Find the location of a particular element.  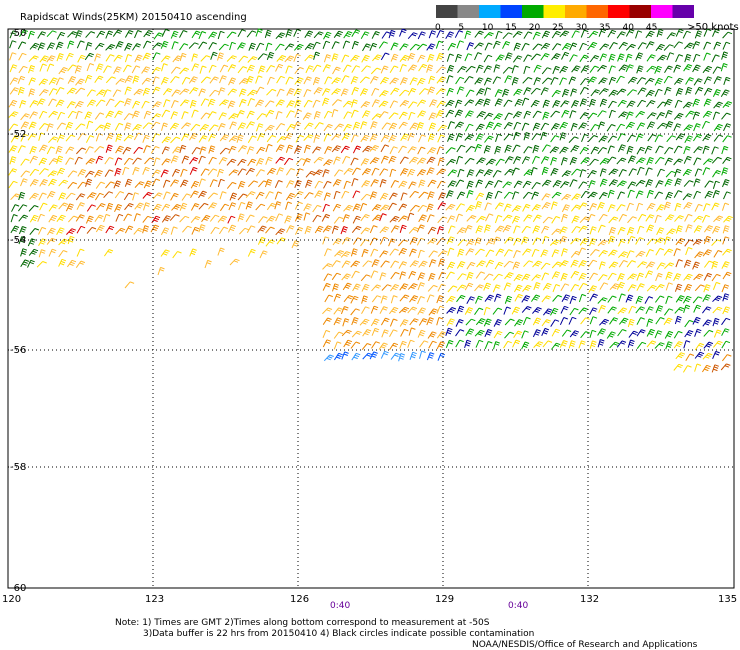

lat-label-56: -56 is located at coordinates (18, 350).